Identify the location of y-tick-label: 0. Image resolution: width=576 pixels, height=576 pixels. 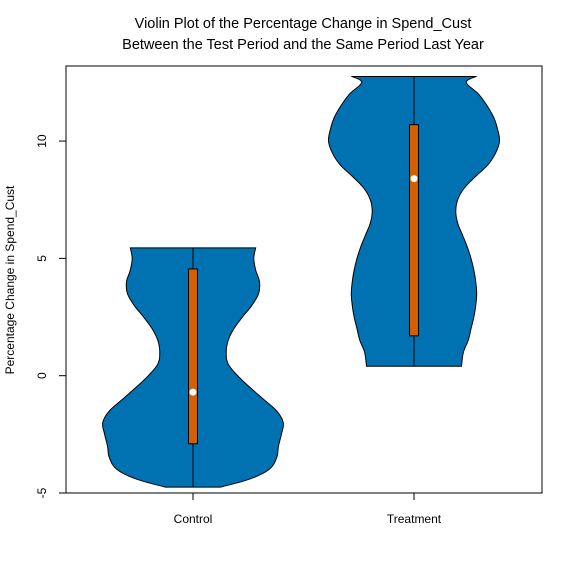
(42, 375).